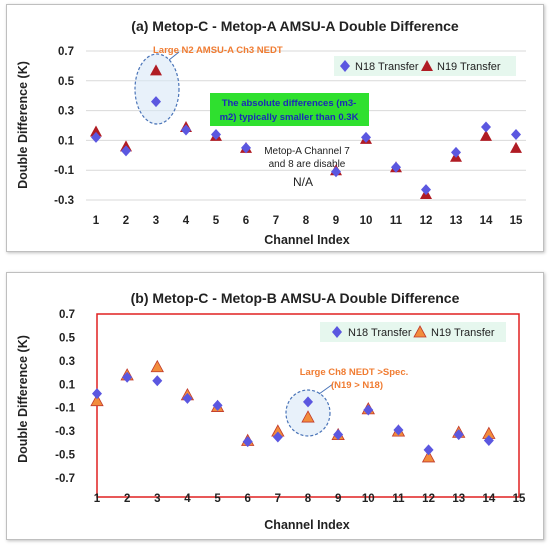 The width and height of the screenshot is (550, 545). I want to click on chart-b-ylabel: Double Difference (K), so click(23, 399).